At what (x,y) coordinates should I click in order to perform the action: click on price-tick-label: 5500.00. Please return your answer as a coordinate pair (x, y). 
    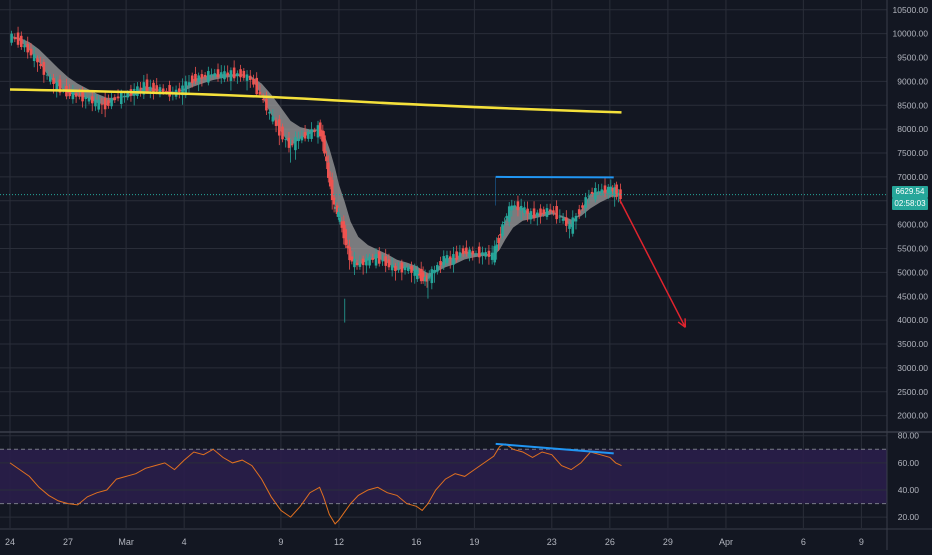
    Looking at the image, I should click on (912, 249).